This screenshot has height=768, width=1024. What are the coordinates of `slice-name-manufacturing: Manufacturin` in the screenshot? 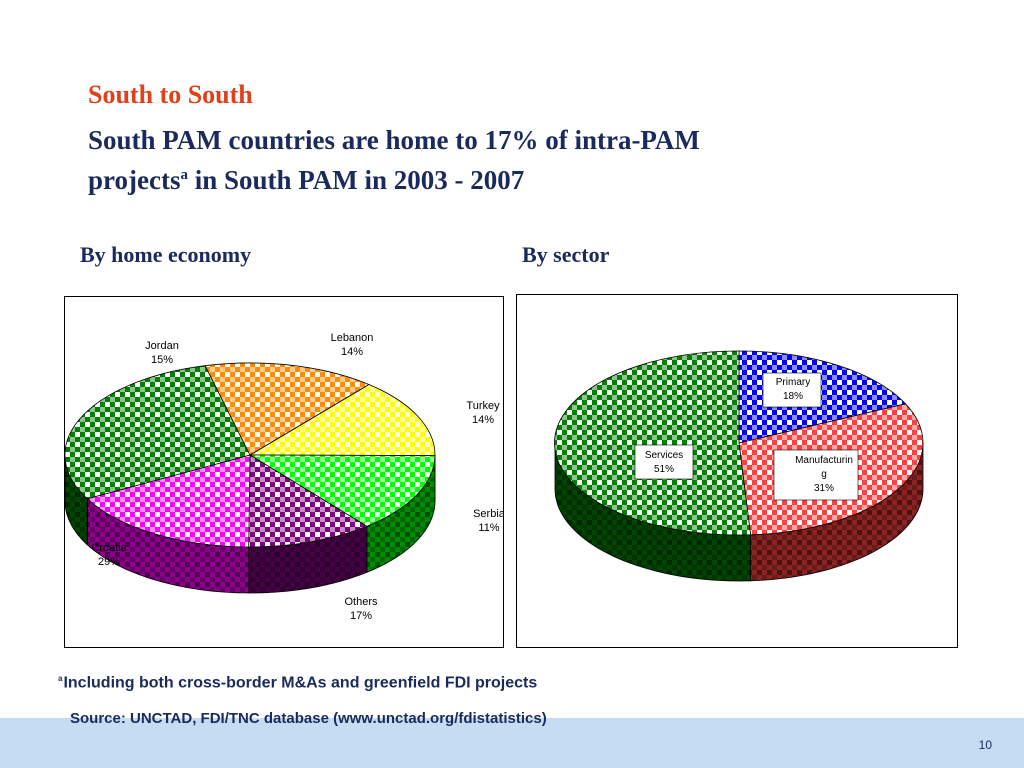 It's located at (824, 460).